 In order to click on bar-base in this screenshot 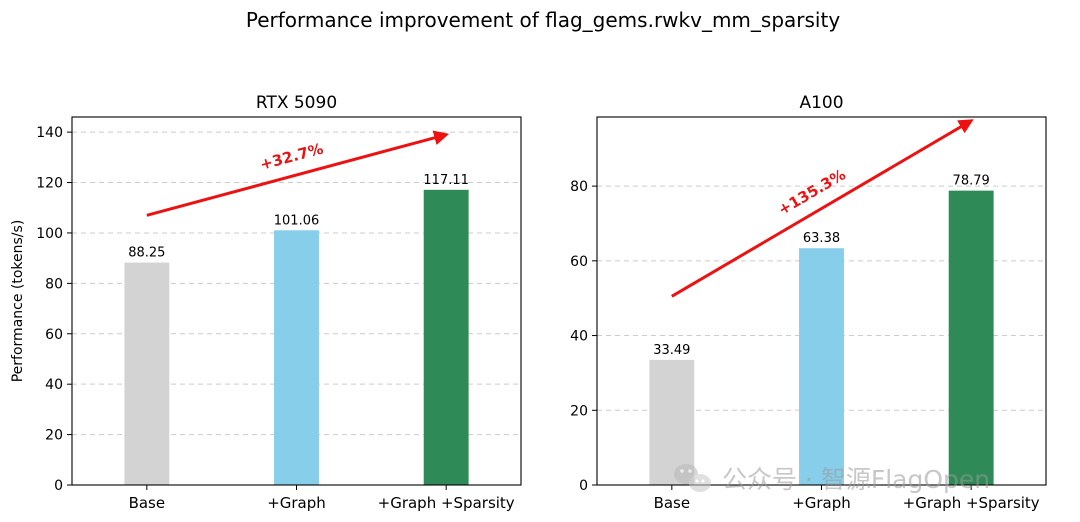, I will do `click(147, 373)`.